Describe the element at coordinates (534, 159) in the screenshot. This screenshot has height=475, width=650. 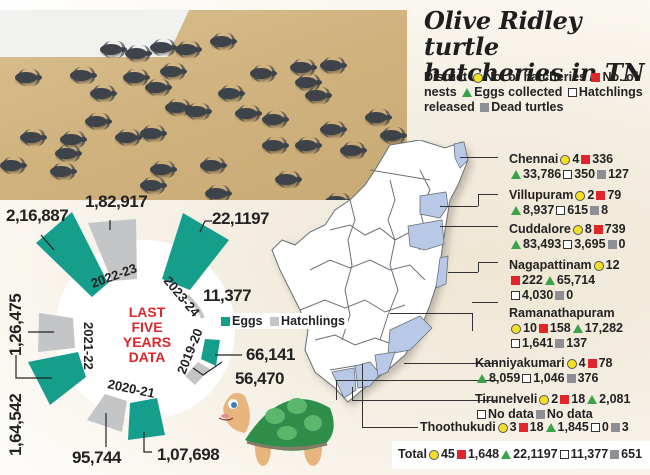
I see `district-name: Chennai` at that location.